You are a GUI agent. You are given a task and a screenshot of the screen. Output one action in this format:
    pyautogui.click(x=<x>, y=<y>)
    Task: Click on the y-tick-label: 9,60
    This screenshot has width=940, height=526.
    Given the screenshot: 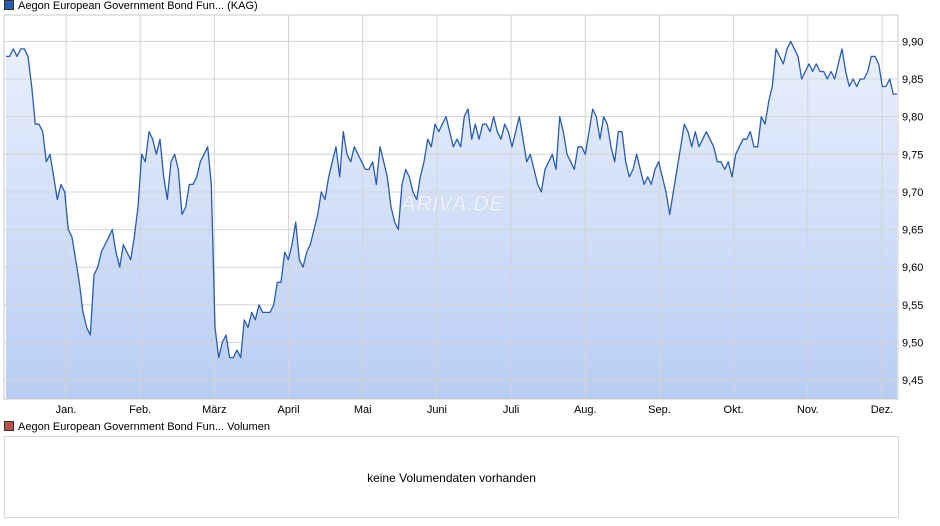 What is the action you would take?
    pyautogui.click(x=912, y=268)
    